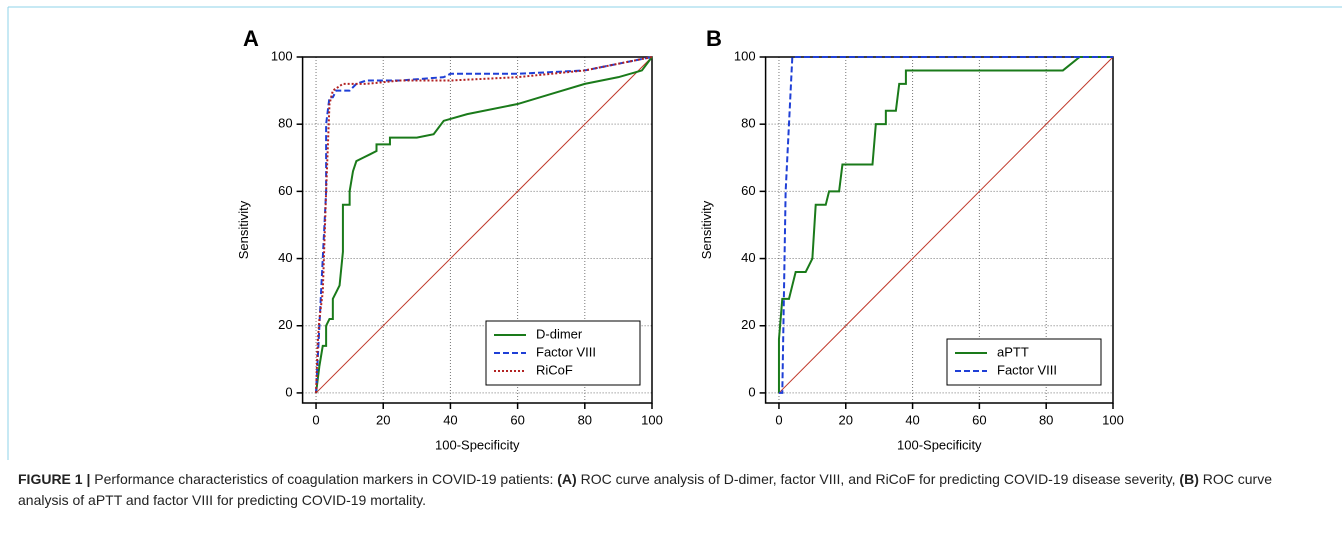 This screenshot has width=1342, height=542. Describe the element at coordinates (559, 333) in the screenshot. I see `legend-label: D-dimer` at that location.